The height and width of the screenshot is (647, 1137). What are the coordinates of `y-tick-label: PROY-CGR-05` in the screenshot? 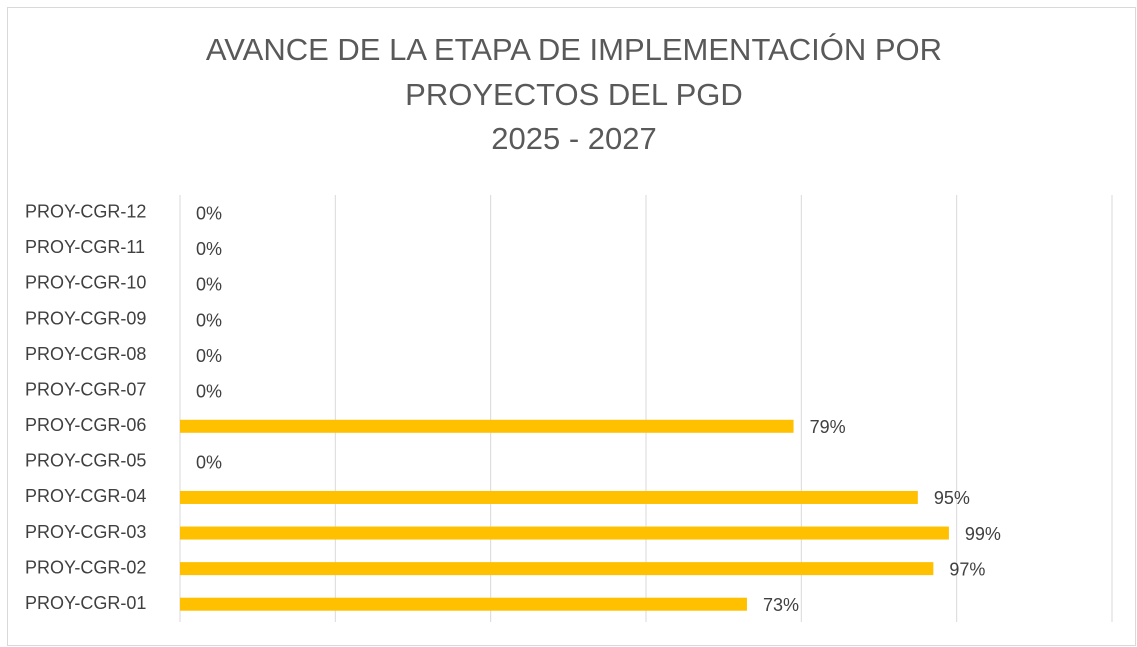 It's located at (85, 461).